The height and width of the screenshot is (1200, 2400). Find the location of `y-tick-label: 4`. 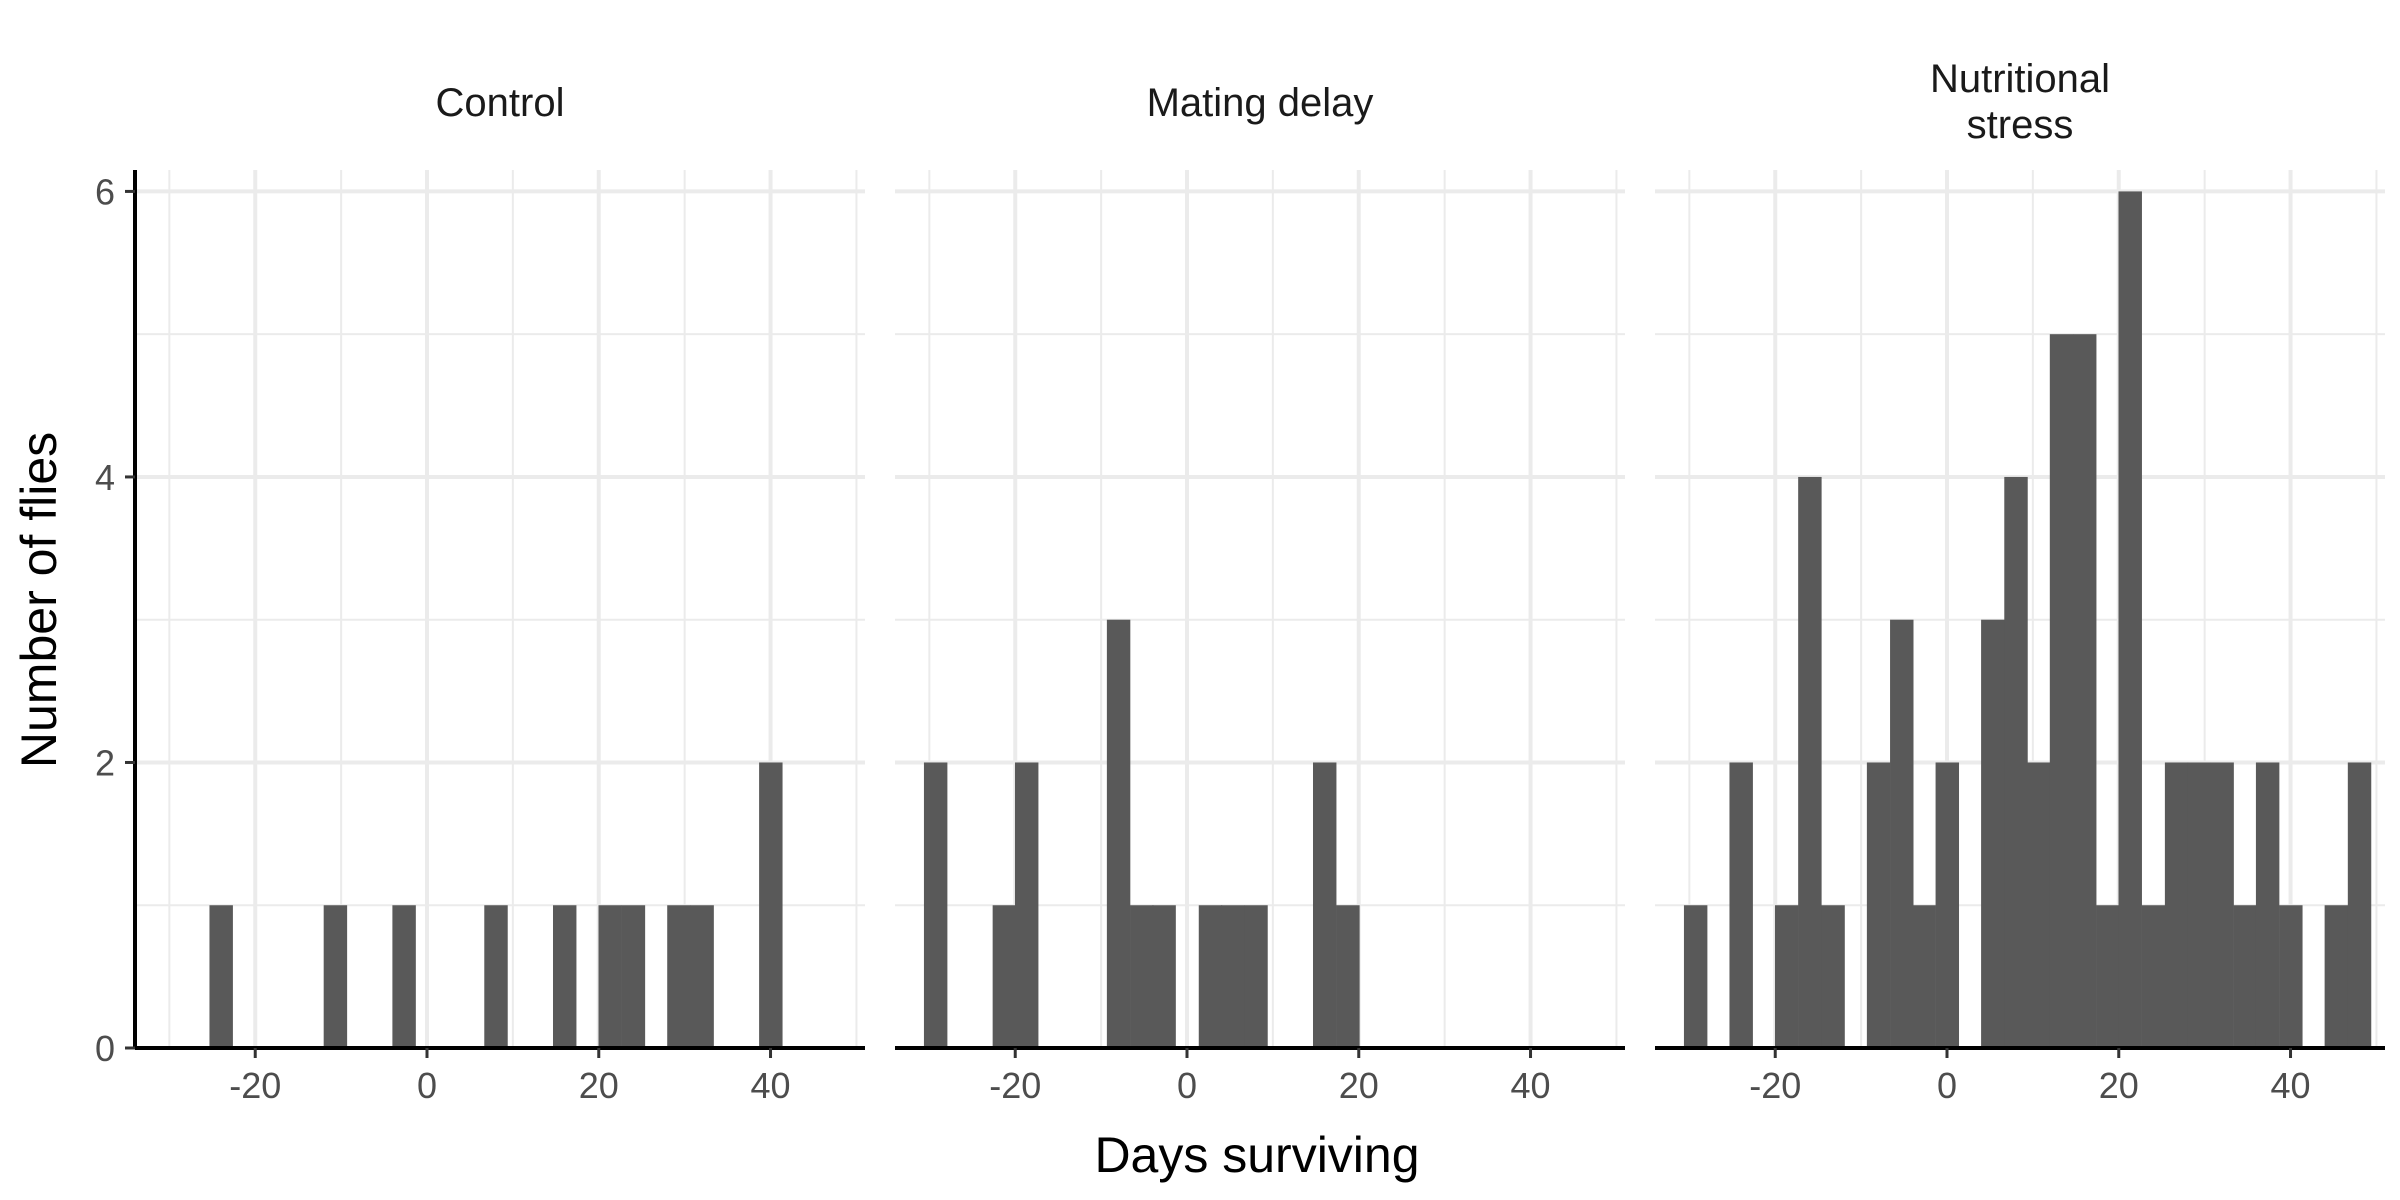

y-tick-label: 4 is located at coordinates (105, 477).